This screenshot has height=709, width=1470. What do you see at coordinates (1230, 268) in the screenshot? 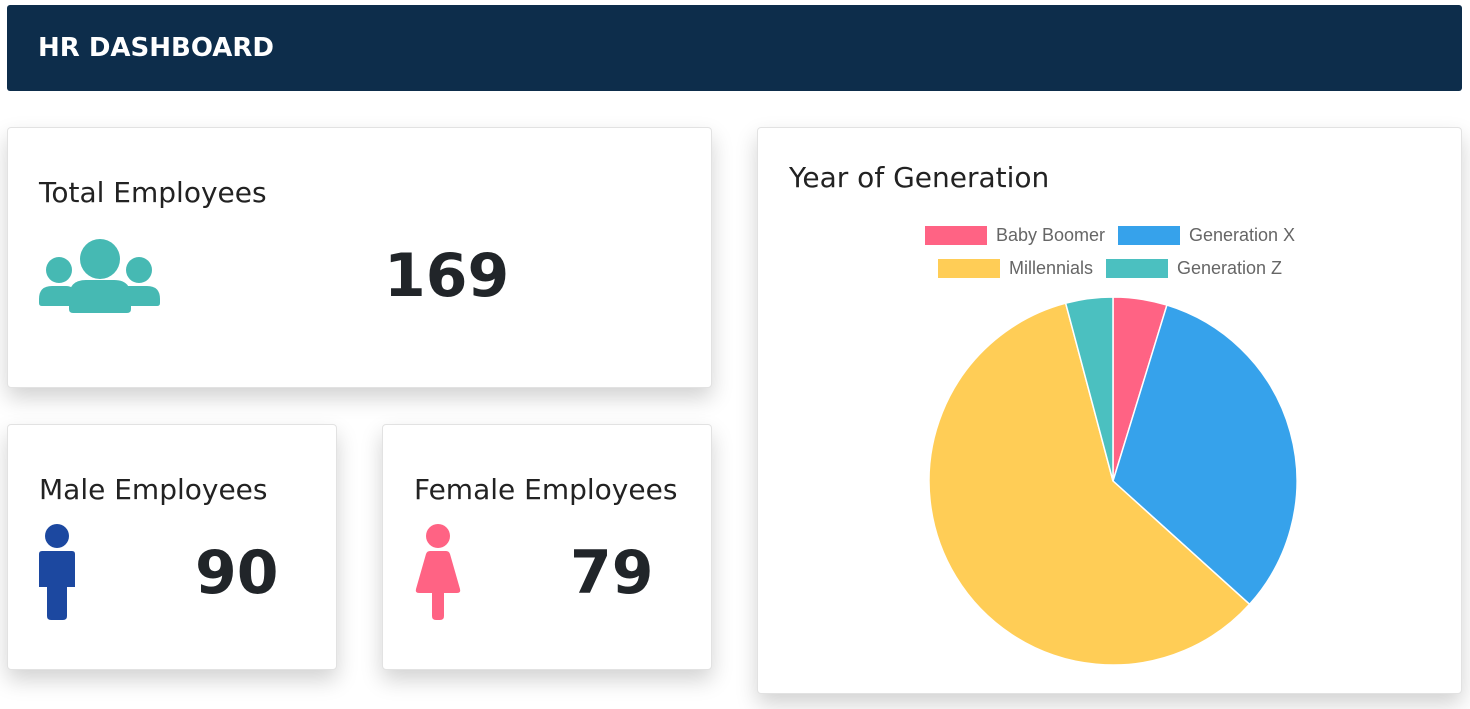
I see `legend-label-generation-z: Generation Z` at bounding box center [1230, 268].